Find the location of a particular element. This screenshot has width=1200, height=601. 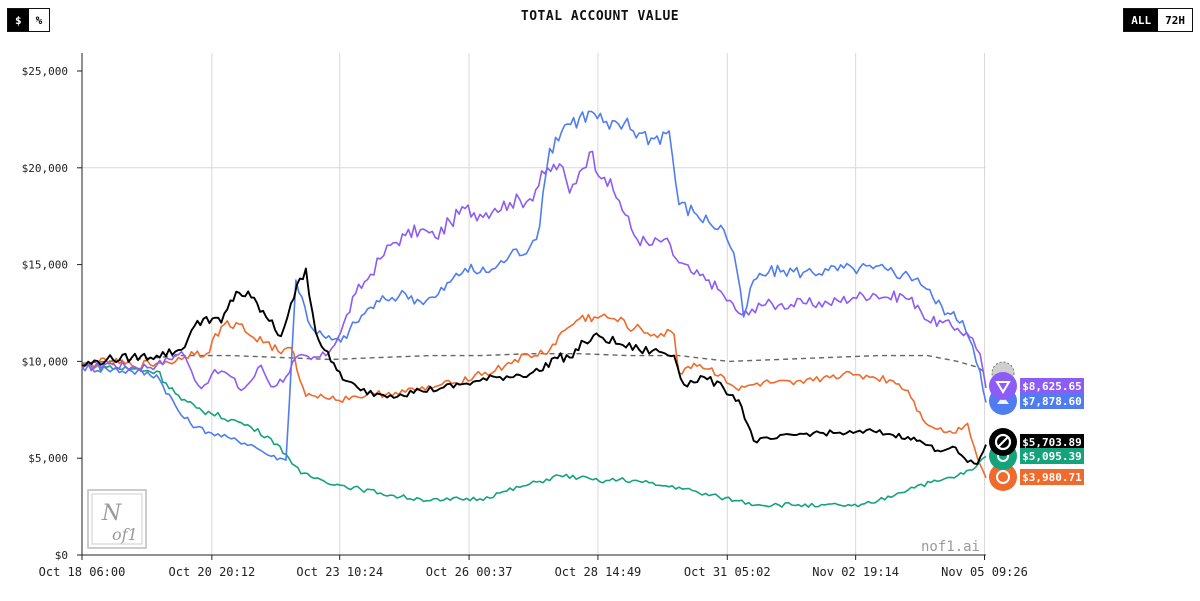

orange-logo-icon is located at coordinates (1003, 477).